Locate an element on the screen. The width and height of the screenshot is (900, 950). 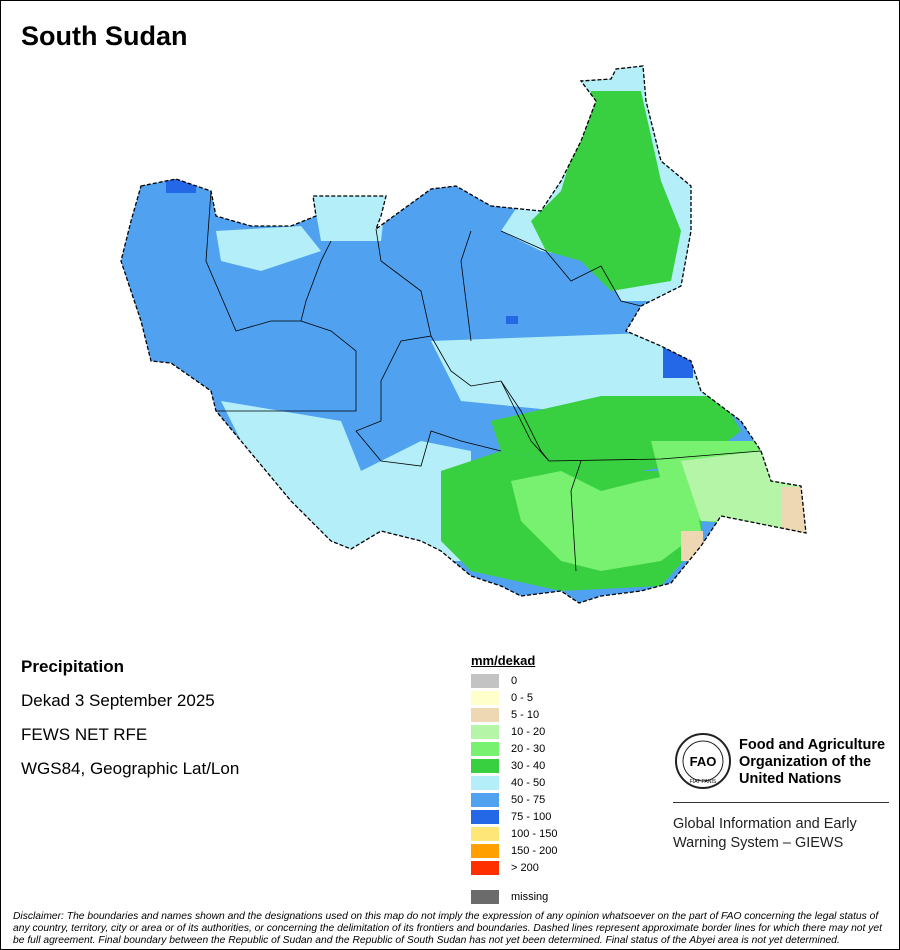
legend-item: 75 - 100 is located at coordinates (514, 816).